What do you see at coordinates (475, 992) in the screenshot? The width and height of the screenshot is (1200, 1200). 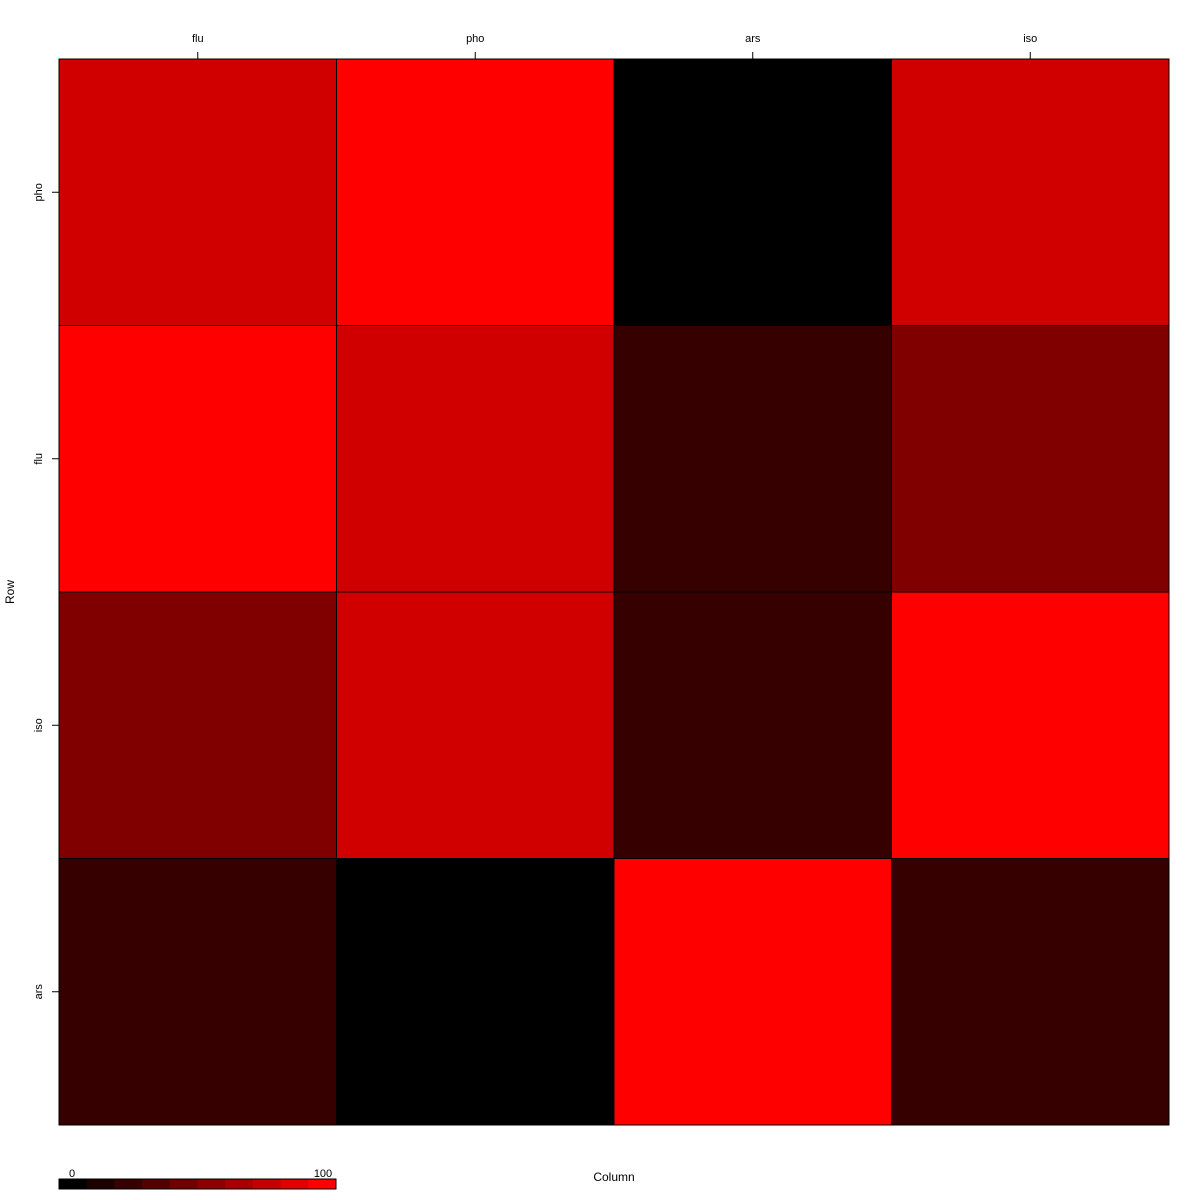 I see `heatmap-cell-ars-pho` at bounding box center [475, 992].